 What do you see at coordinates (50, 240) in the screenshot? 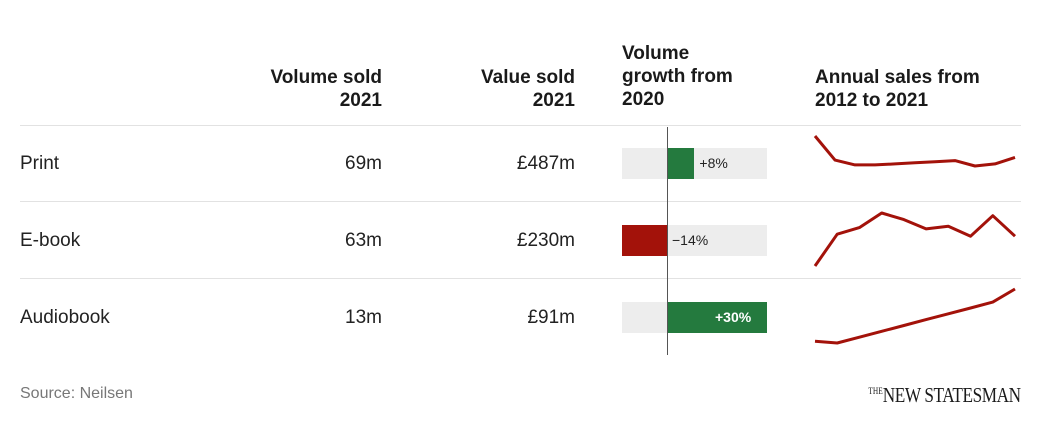
I see `row-label-ebook: E-book` at bounding box center [50, 240].